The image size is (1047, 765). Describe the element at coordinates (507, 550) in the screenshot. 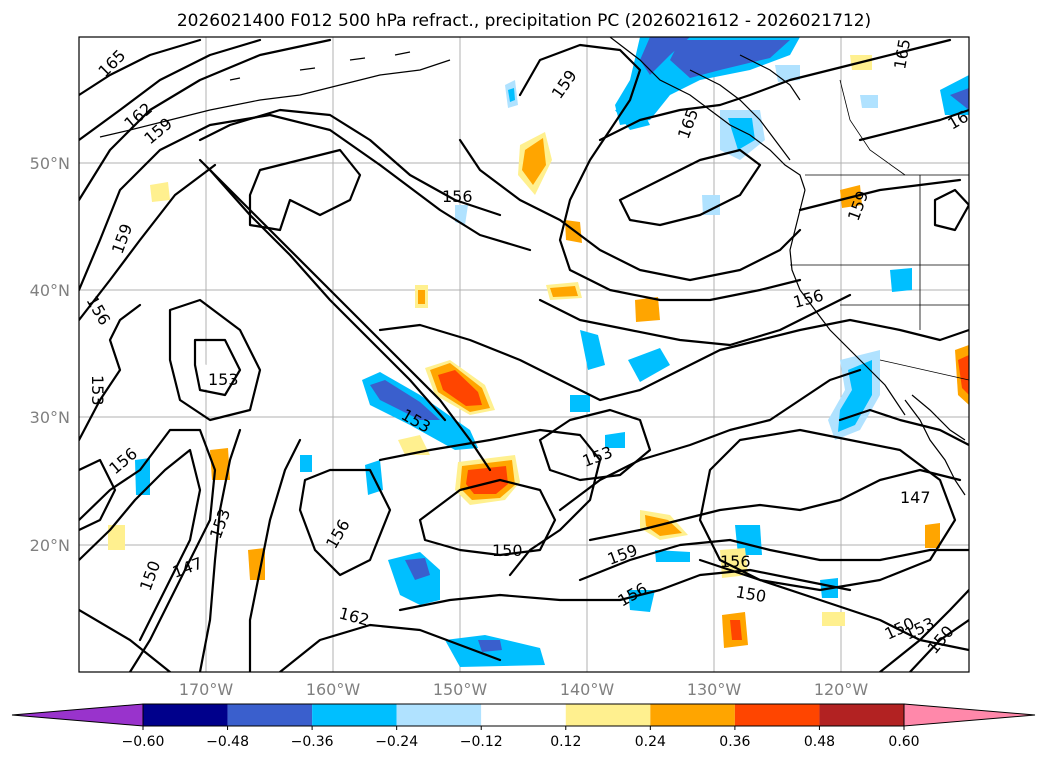

I see `contour-label: 150` at that location.